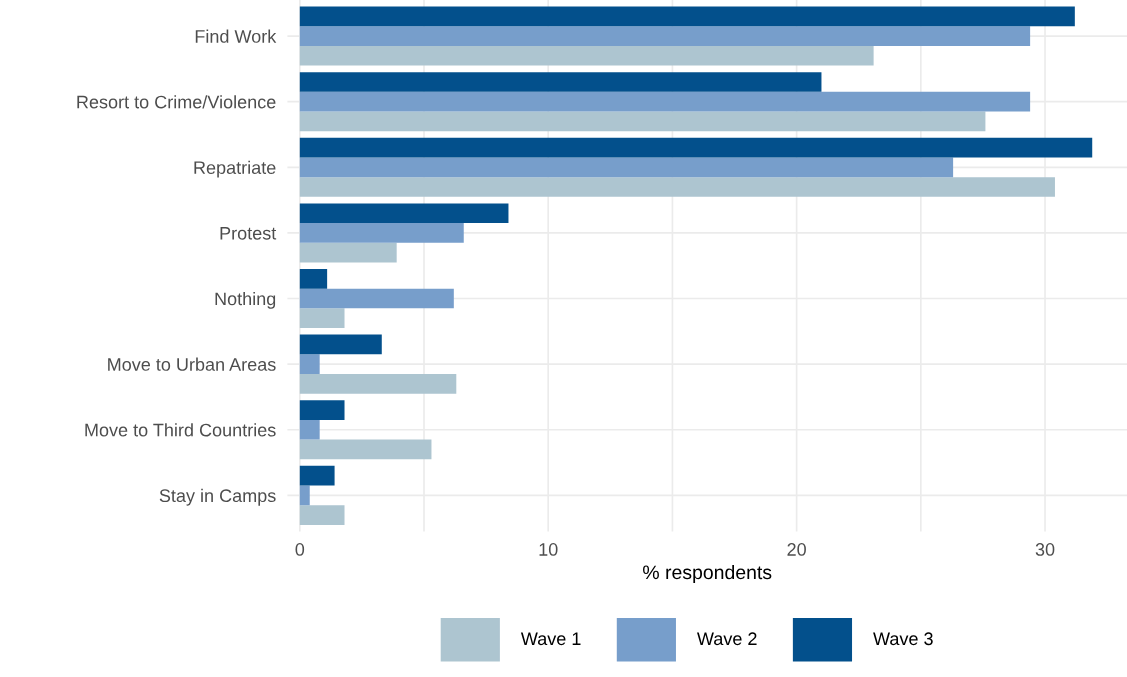 The height and width of the screenshot is (677, 1127). I want to click on x-tick-label: 0, so click(300, 549).